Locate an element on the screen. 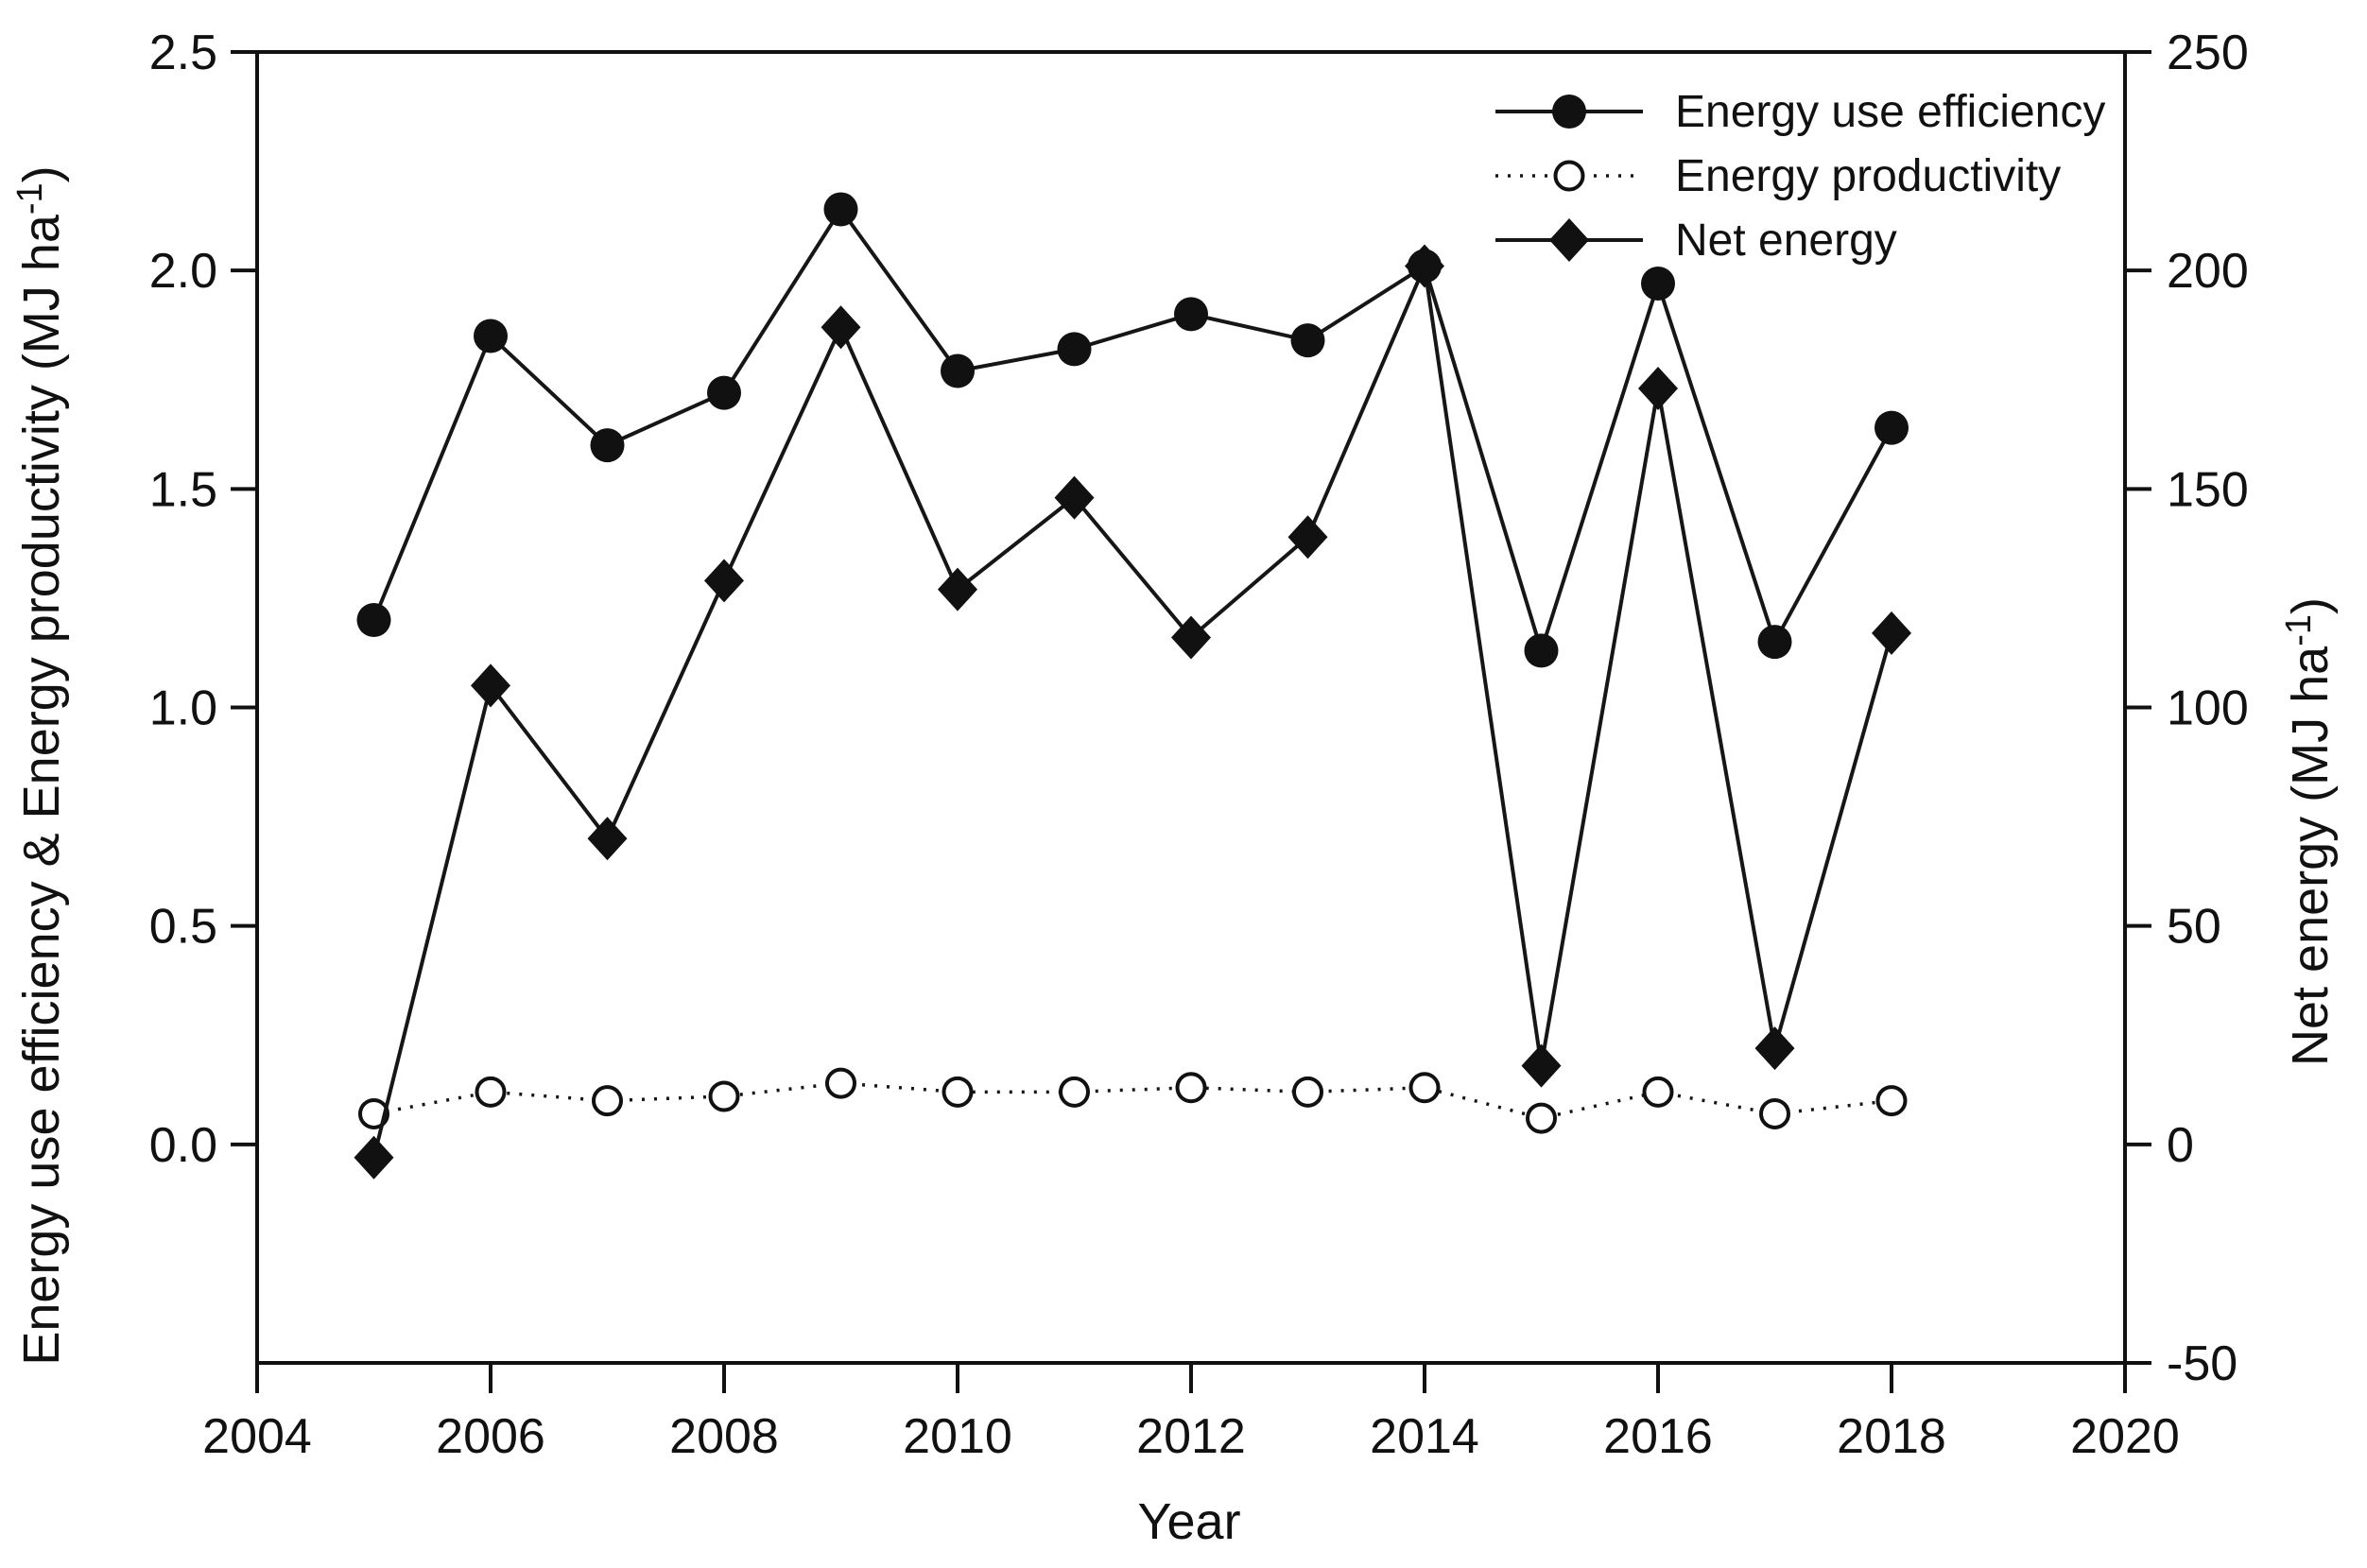  right-axis-title: Net energy (MJ ha-1) is located at coordinates (2309, 831).